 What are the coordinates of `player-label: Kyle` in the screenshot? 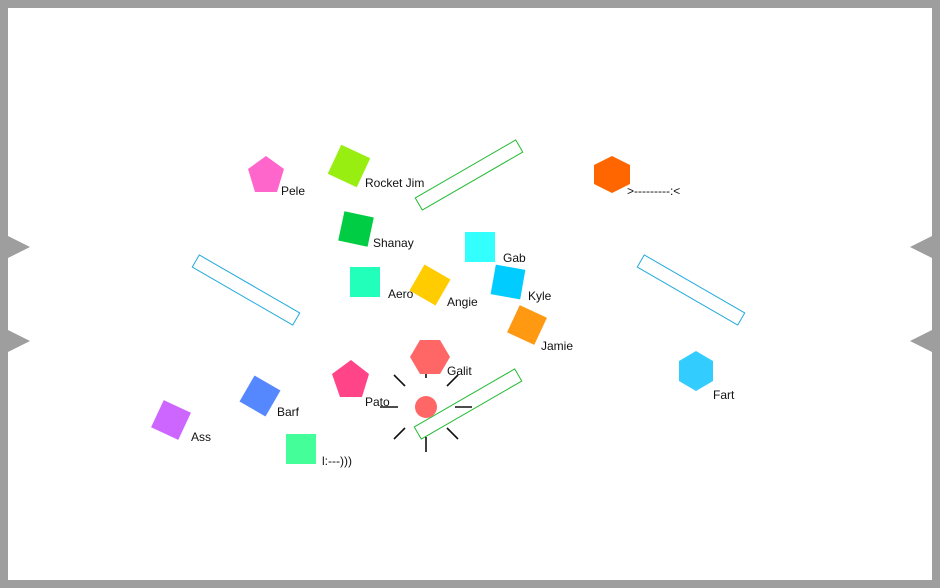 It's located at (540, 296).